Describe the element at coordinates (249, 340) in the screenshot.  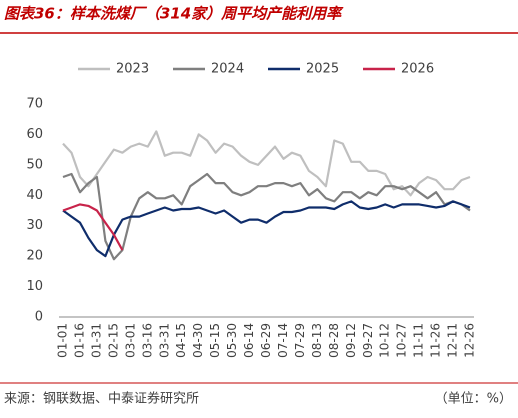
I see `x-tick-label: 06-14` at that location.